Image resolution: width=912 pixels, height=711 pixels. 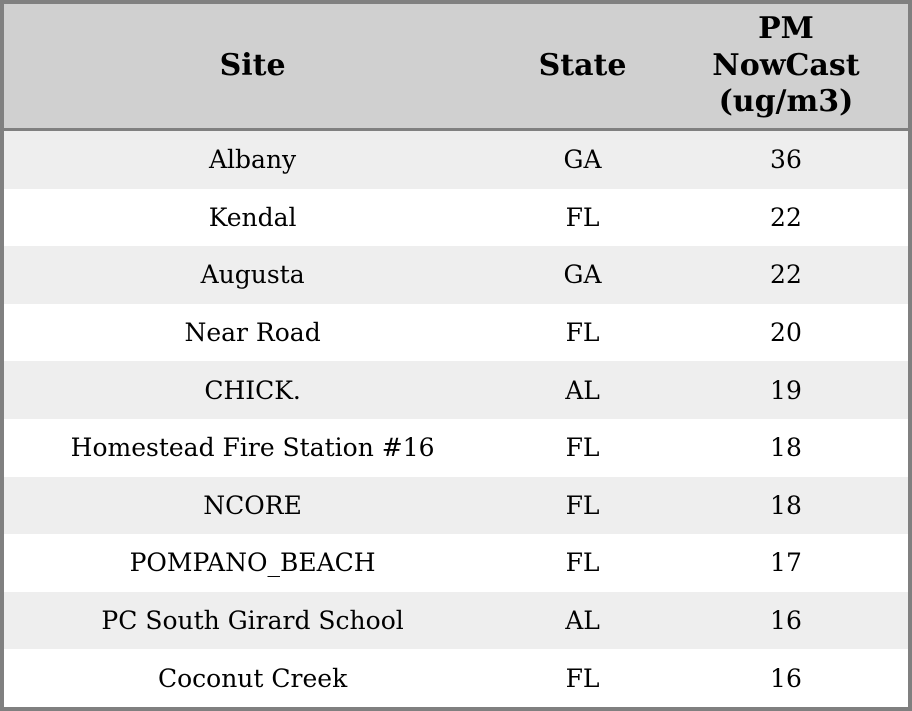 What do you see at coordinates (786, 563) in the screenshot?
I see `cell-pm-nowcast: 17` at bounding box center [786, 563].